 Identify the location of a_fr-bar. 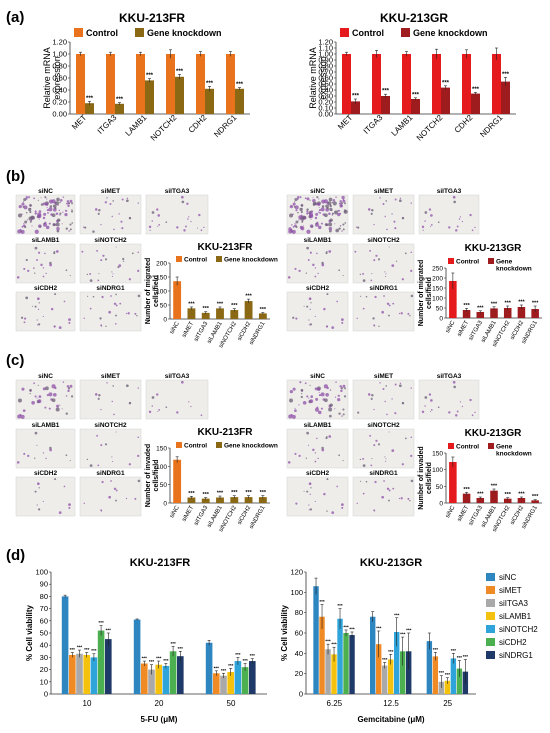
(140, 84).